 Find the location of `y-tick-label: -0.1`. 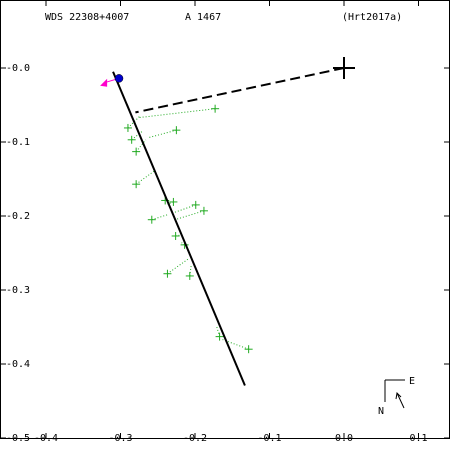

y-tick-label: -0.1 is located at coordinates (18, 142).